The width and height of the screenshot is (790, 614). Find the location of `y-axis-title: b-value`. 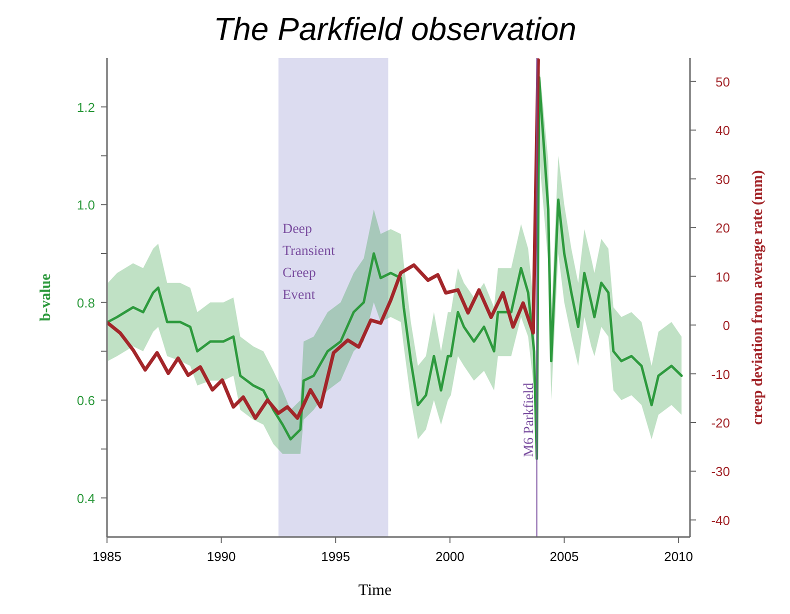

y-axis-title: b-value is located at coordinates (46, 297).